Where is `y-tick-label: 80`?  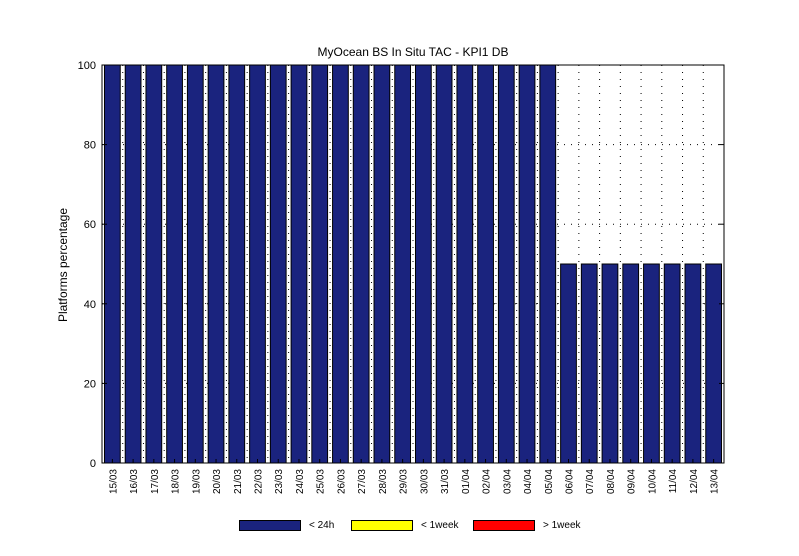 y-tick-label: 80 is located at coordinates (90, 146).